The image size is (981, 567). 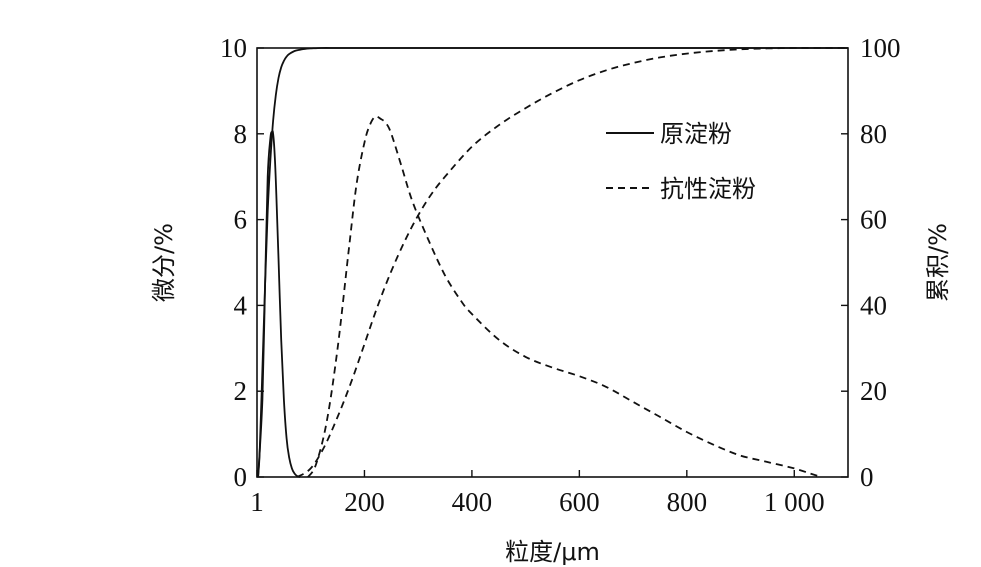 What do you see at coordinates (579, 502) in the screenshot?
I see `x-tick-label: 600` at bounding box center [579, 502].